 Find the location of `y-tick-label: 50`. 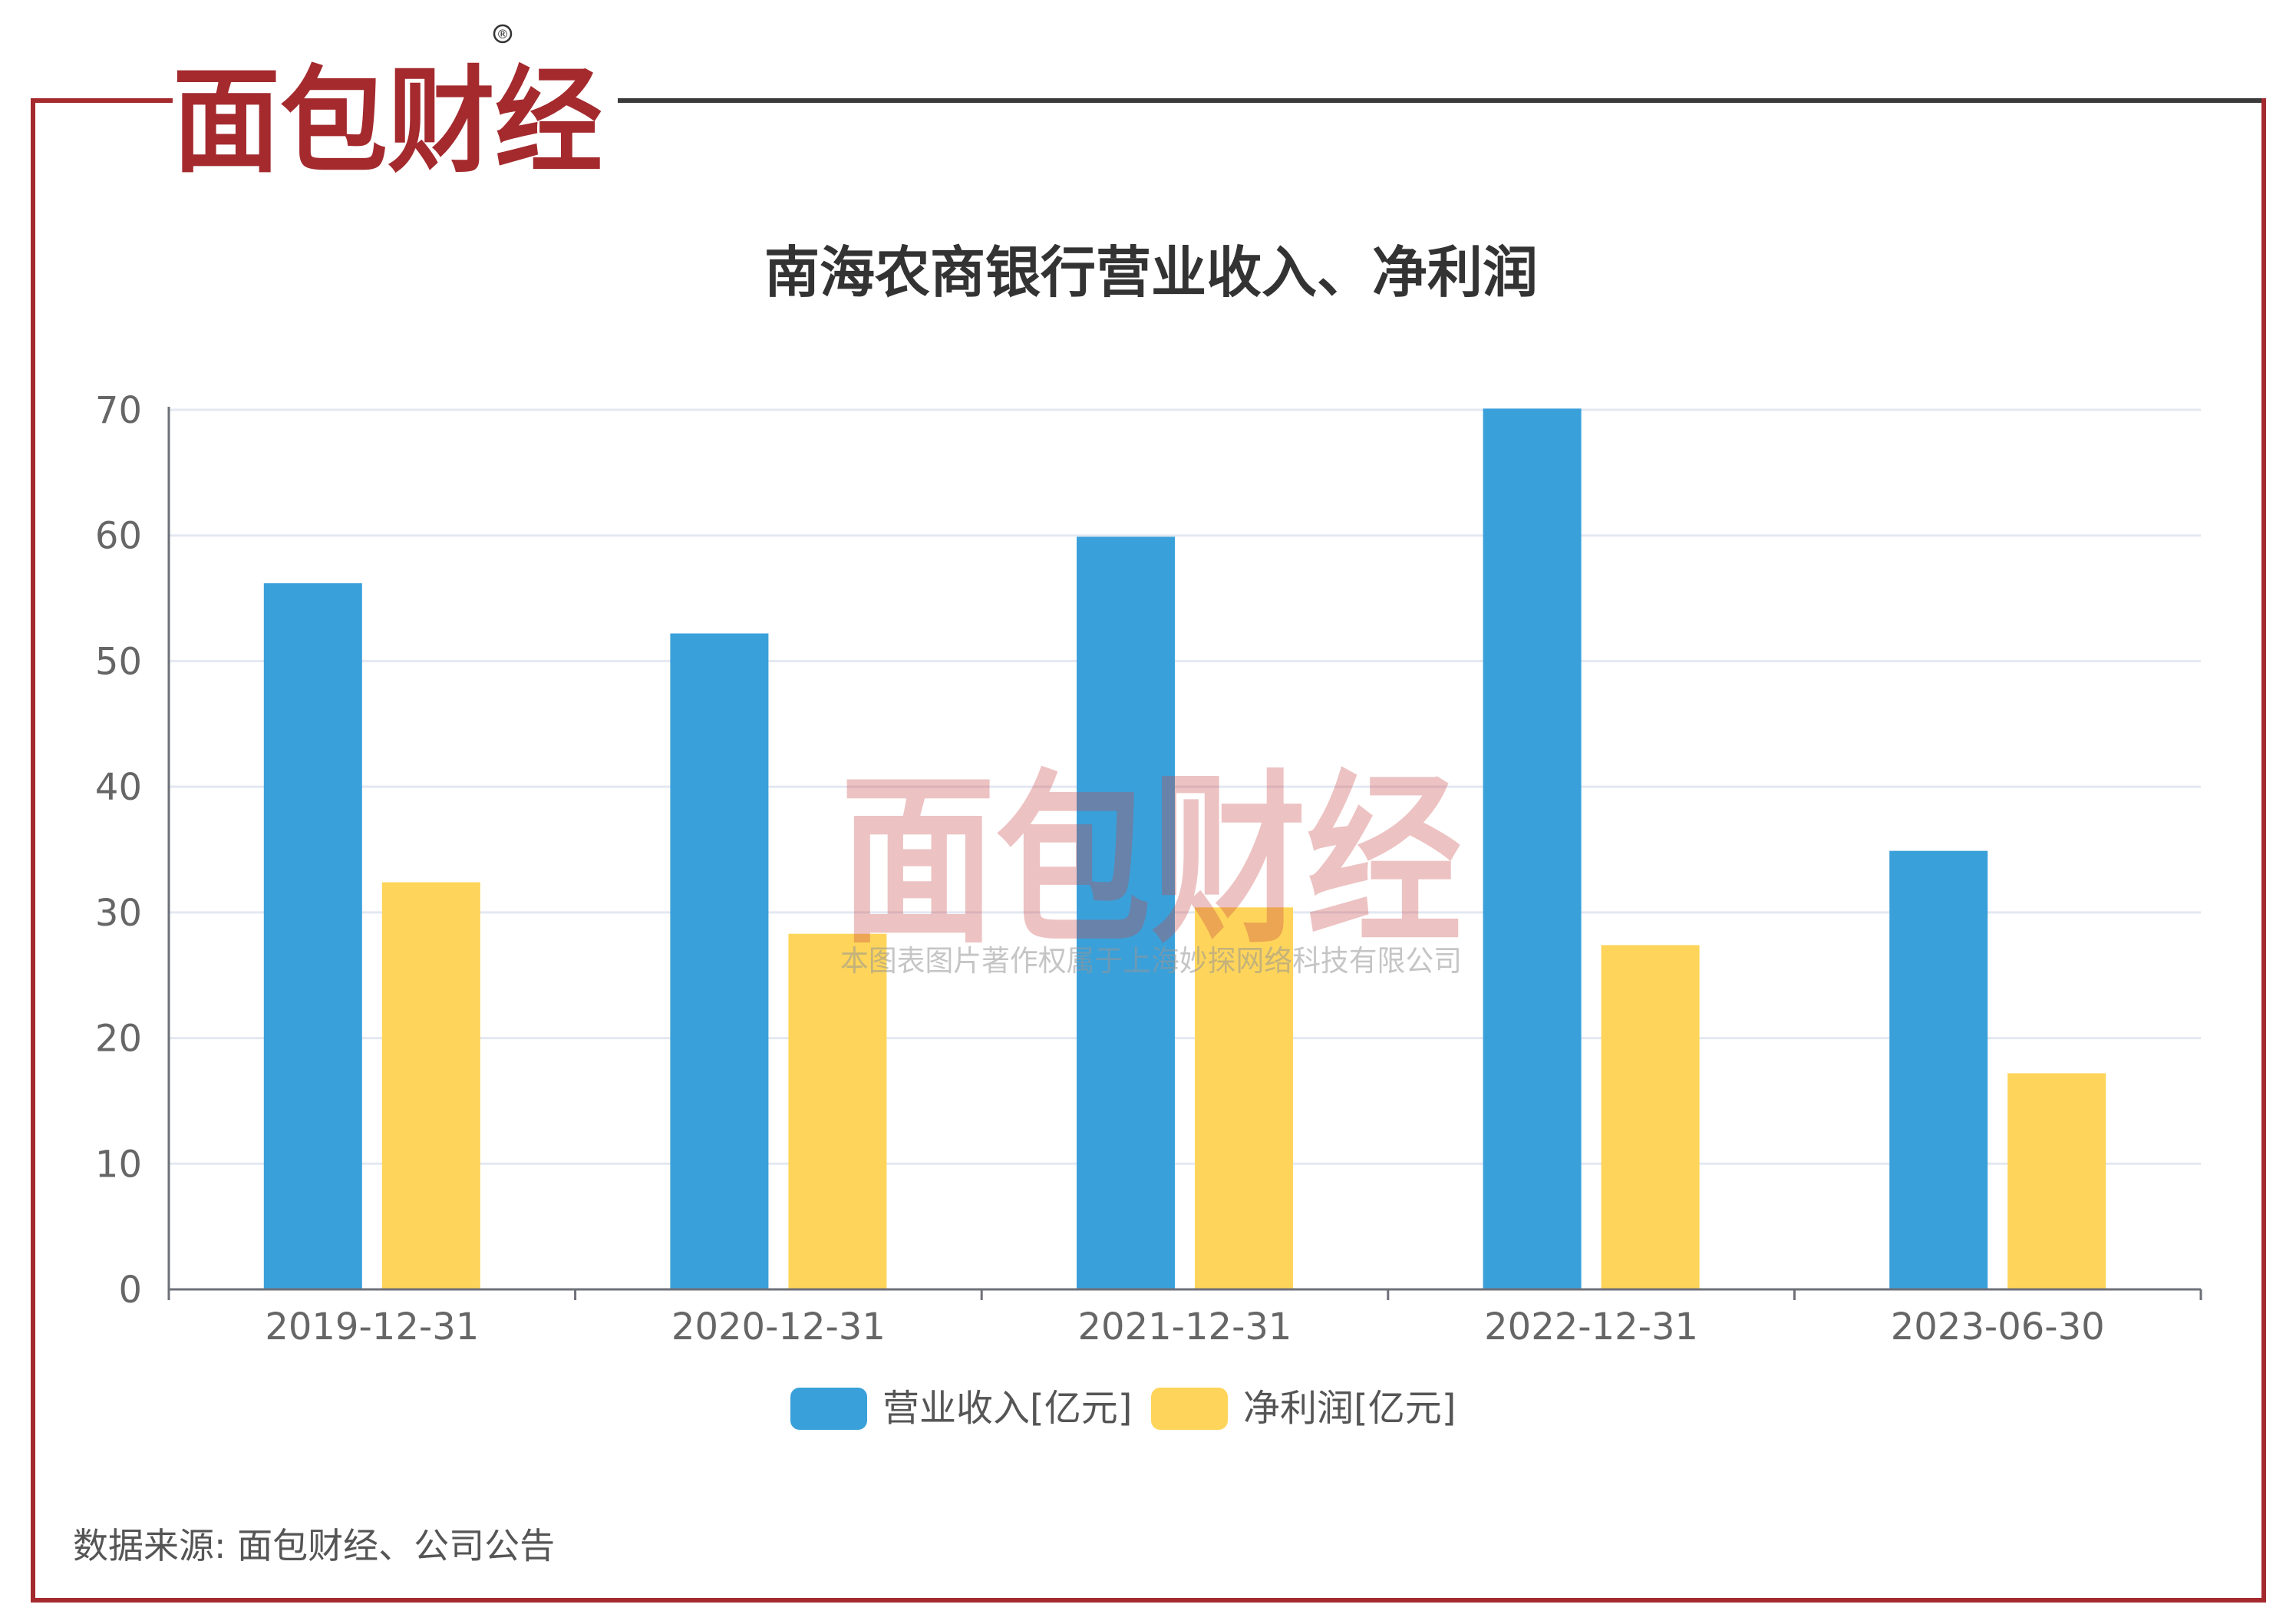

y-tick-label: 50 is located at coordinates (118, 661).